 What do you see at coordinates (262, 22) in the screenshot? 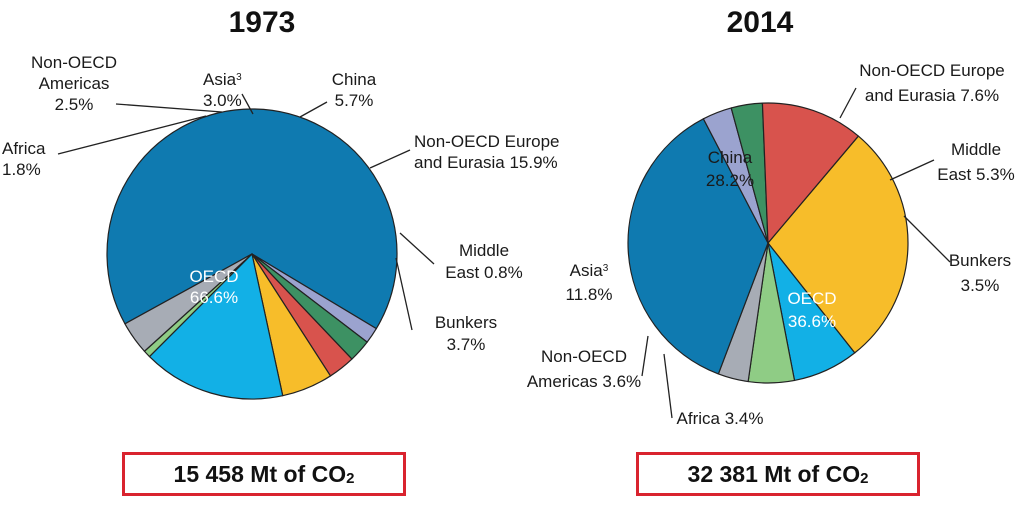
I see `chart-title-1973: 1973` at bounding box center [262, 22].